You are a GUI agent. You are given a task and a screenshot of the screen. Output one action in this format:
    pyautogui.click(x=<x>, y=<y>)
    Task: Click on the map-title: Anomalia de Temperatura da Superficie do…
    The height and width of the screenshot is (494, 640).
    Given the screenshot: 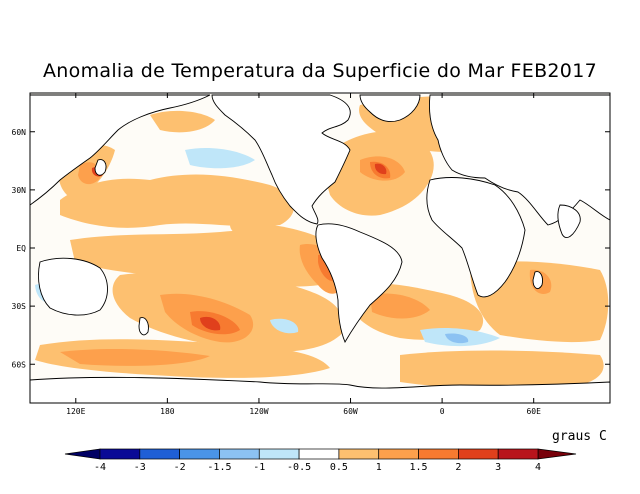 What is the action you would take?
    pyautogui.click(x=320, y=71)
    